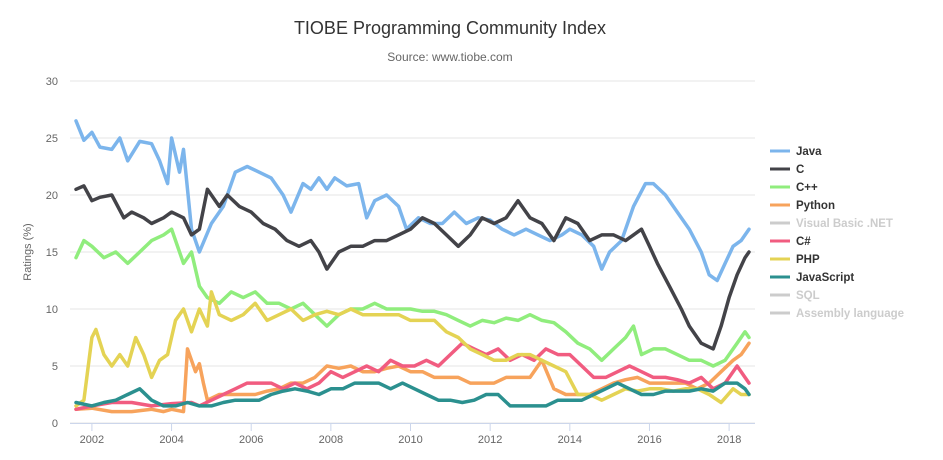 The height and width of the screenshot is (460, 943). I want to click on legend-item-visual-basic-net: Visual Basic .NET, so click(831, 224).